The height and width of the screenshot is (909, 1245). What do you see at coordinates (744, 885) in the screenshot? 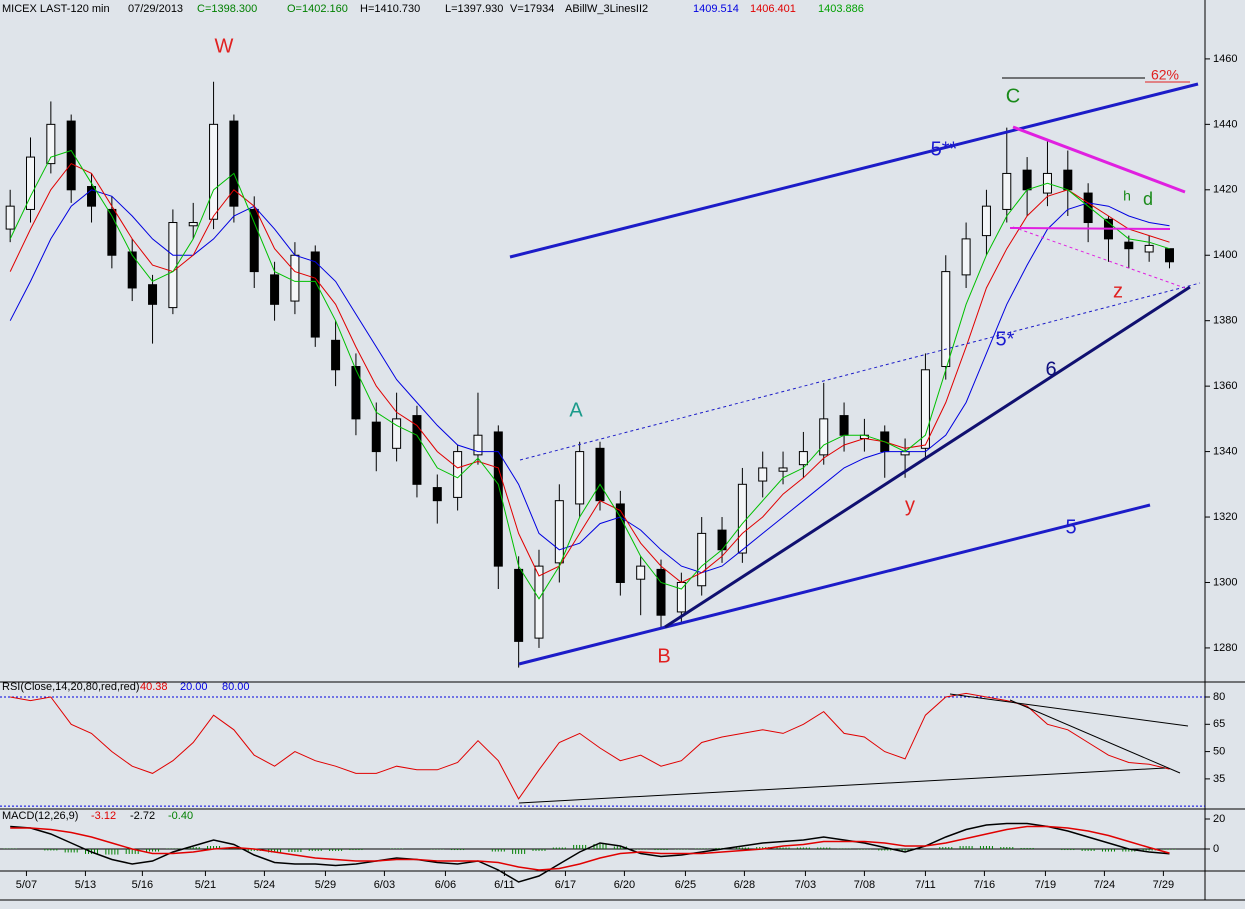
I see `x-tick-label: 6/28` at bounding box center [744, 885].